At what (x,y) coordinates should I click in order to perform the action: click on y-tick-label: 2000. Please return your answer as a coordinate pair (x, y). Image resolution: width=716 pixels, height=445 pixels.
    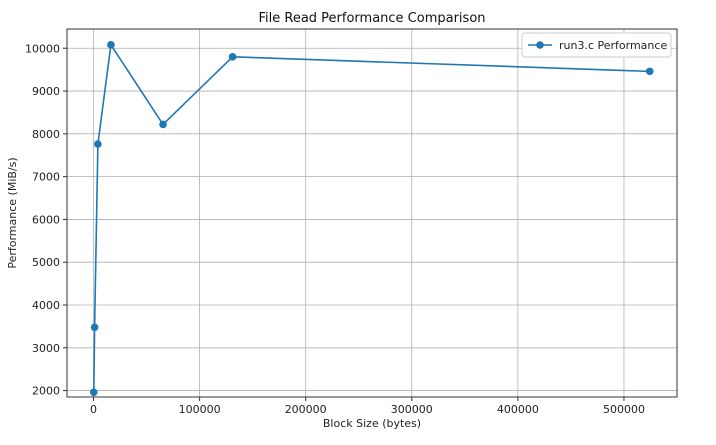
    Looking at the image, I should click on (46, 391).